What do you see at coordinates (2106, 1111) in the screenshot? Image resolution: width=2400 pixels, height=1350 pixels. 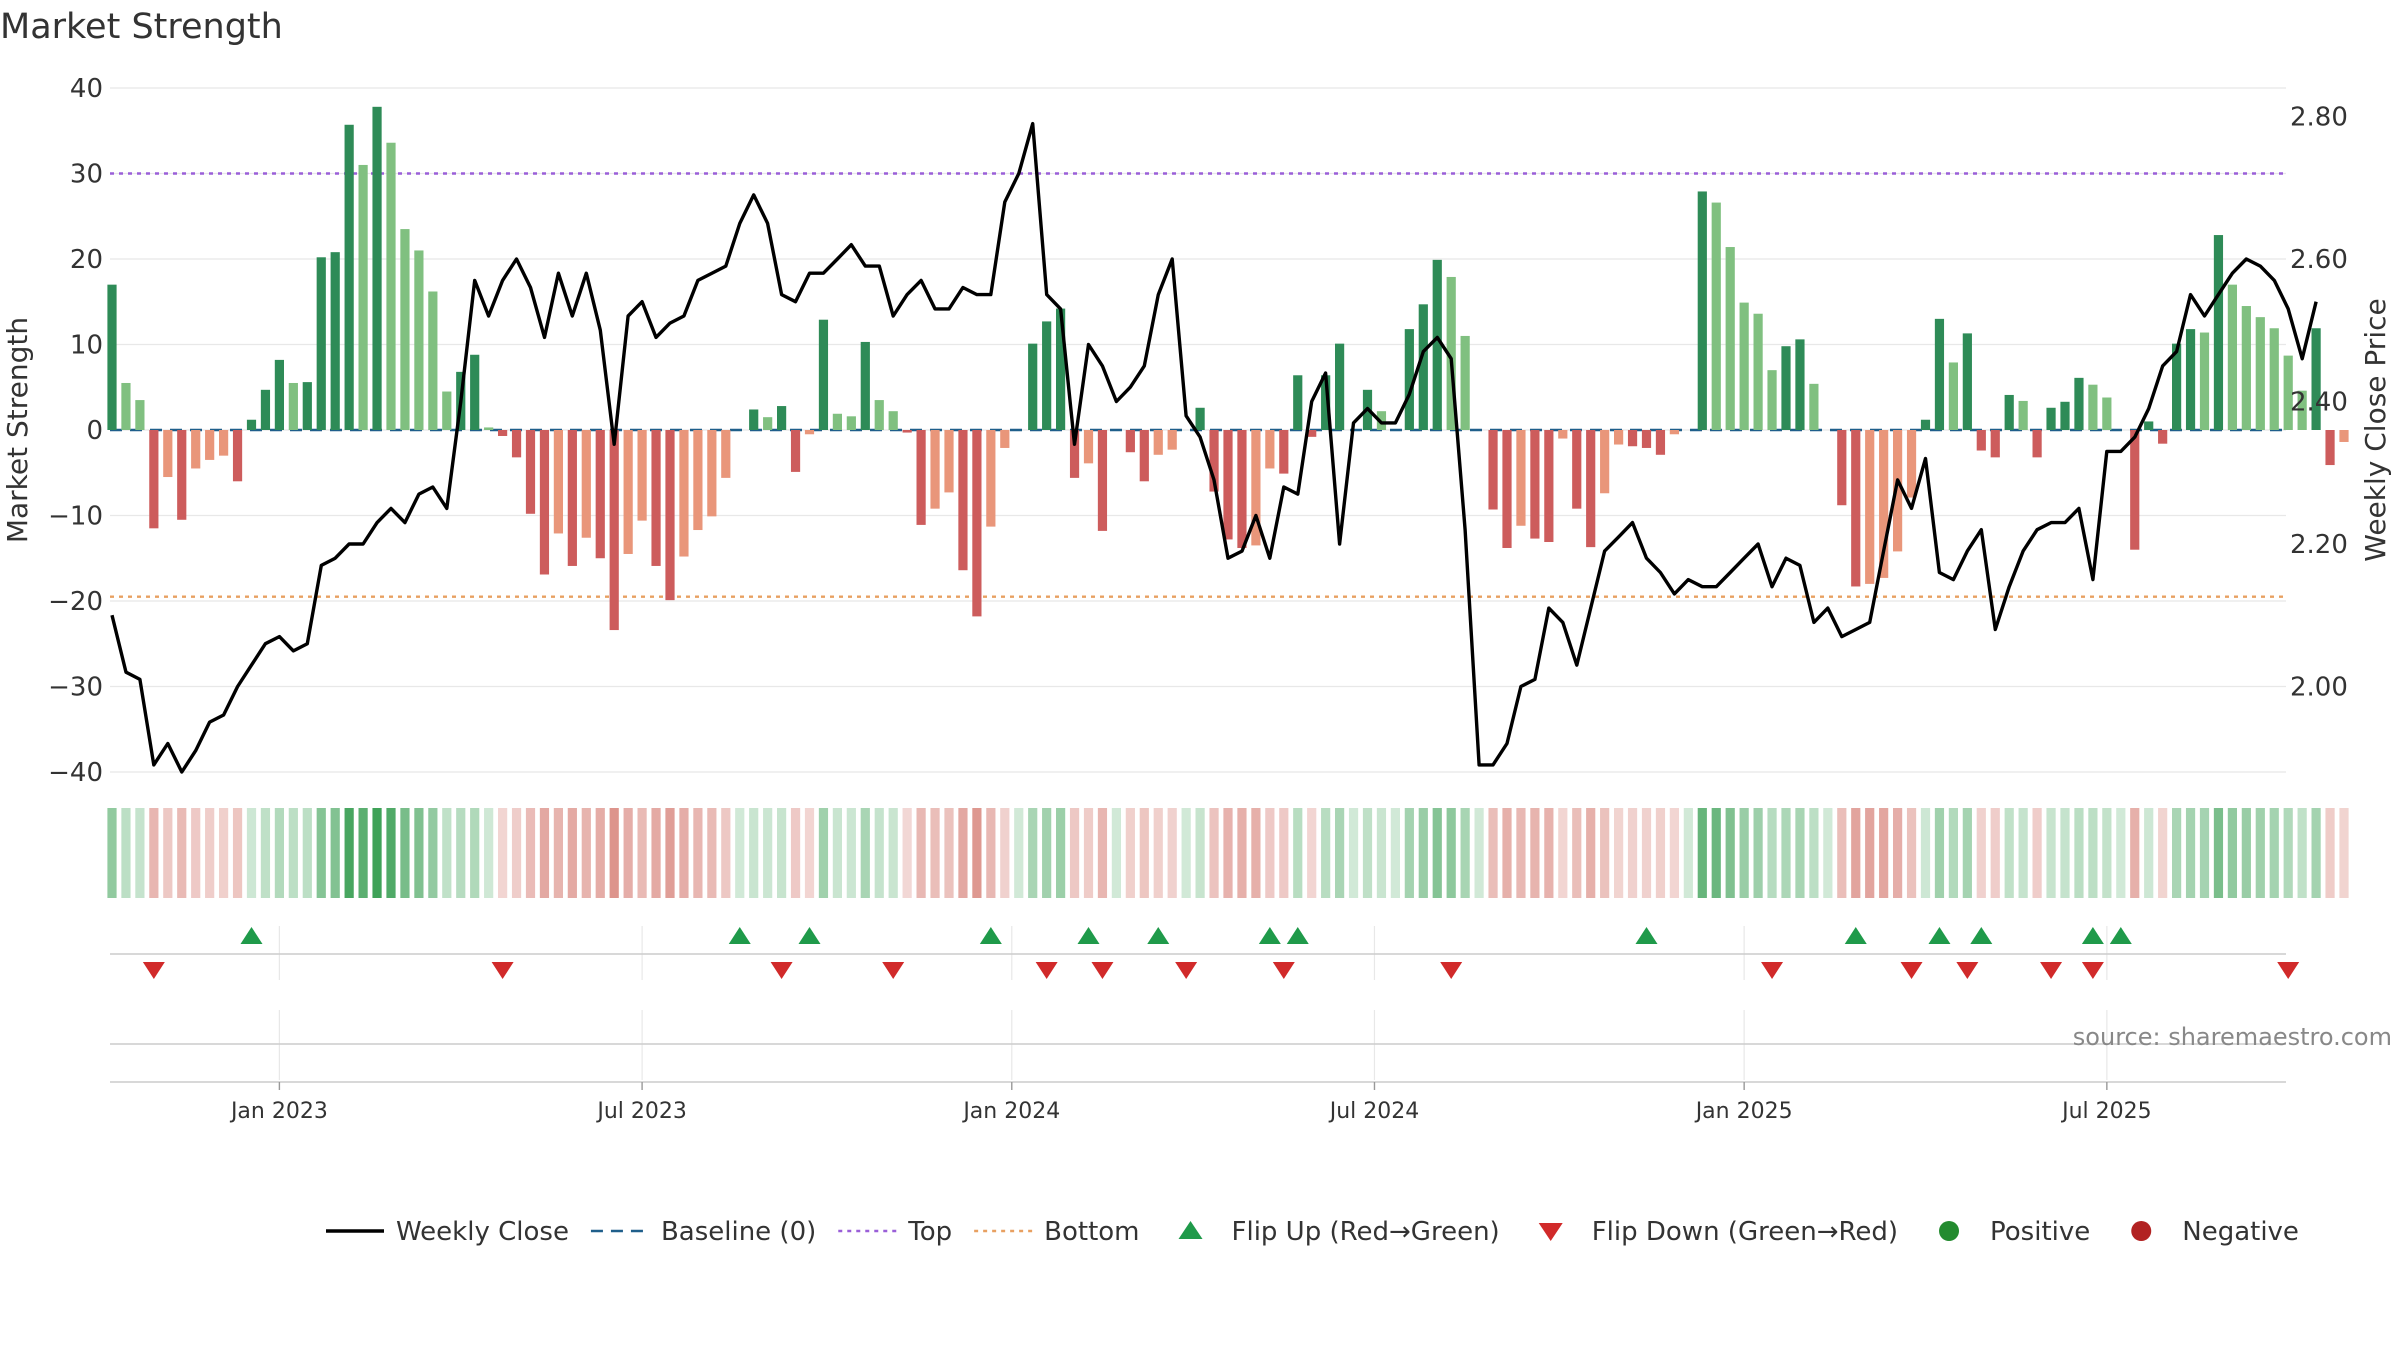 I see `x-tick-label: Jul 2025` at bounding box center [2106, 1111].